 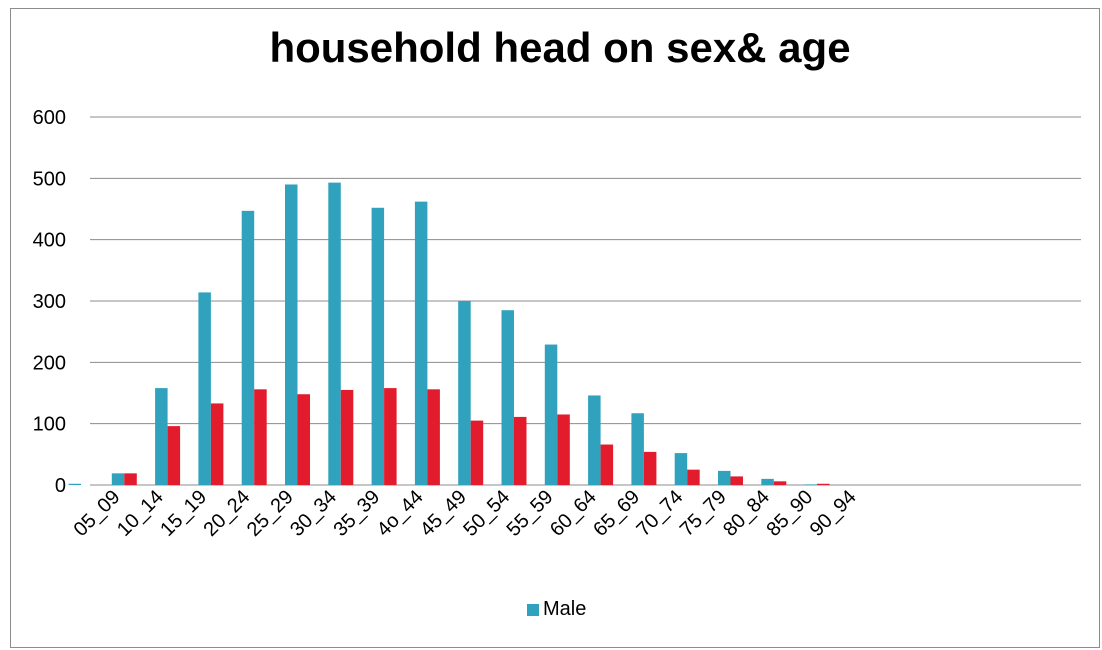 I want to click on chart-legend: Male, so click(x=556, y=609).